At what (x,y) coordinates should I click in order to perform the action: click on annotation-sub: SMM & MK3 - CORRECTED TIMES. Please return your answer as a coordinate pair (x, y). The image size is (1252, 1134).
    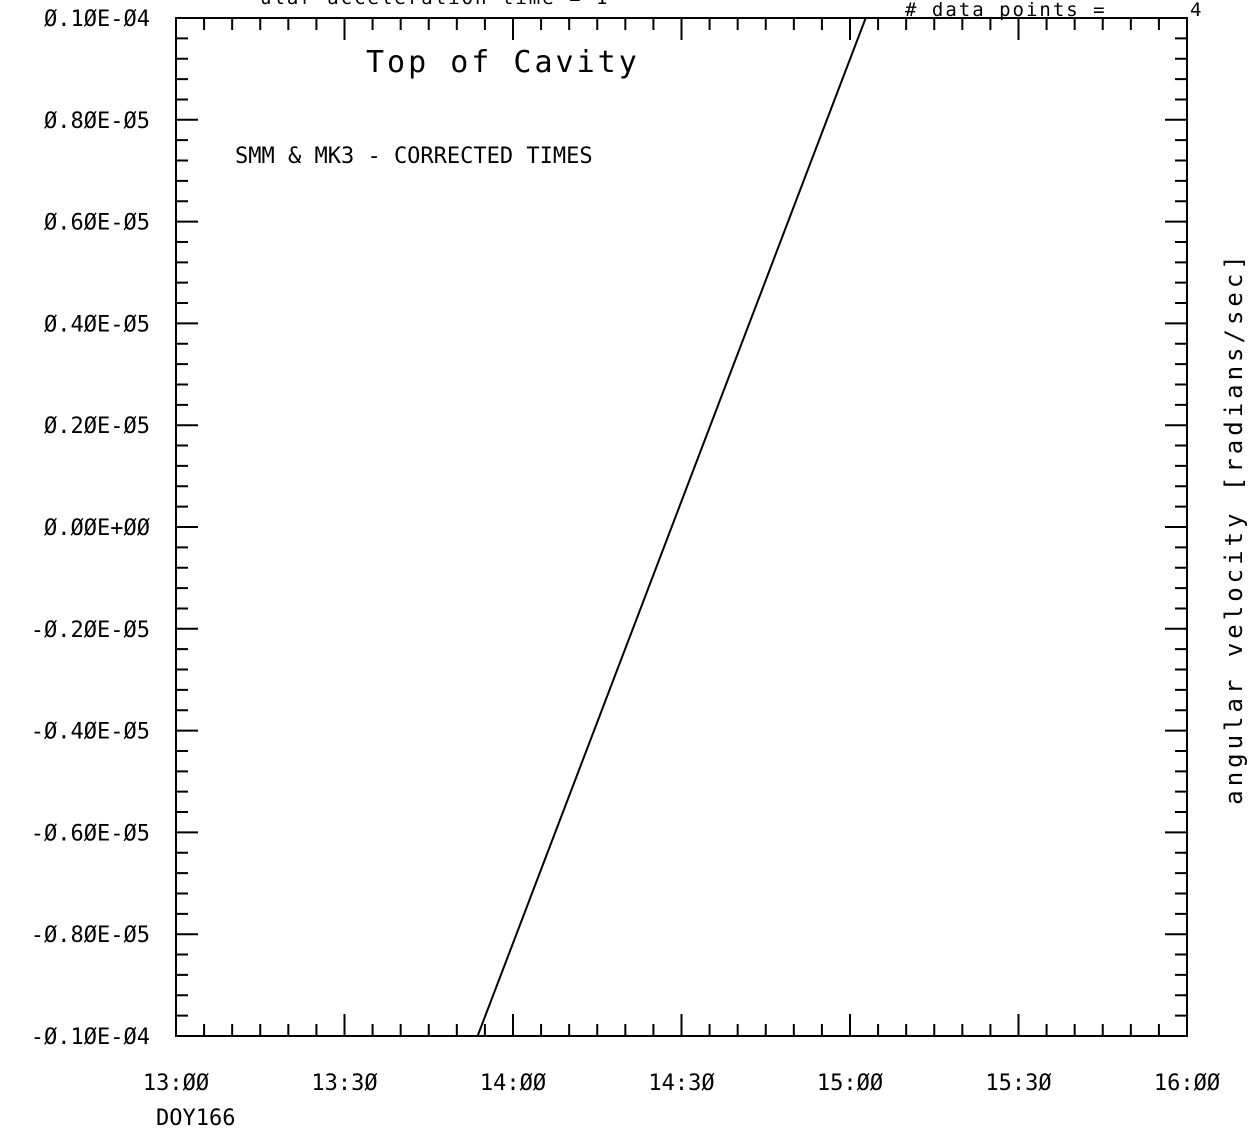
    Looking at the image, I should click on (414, 156).